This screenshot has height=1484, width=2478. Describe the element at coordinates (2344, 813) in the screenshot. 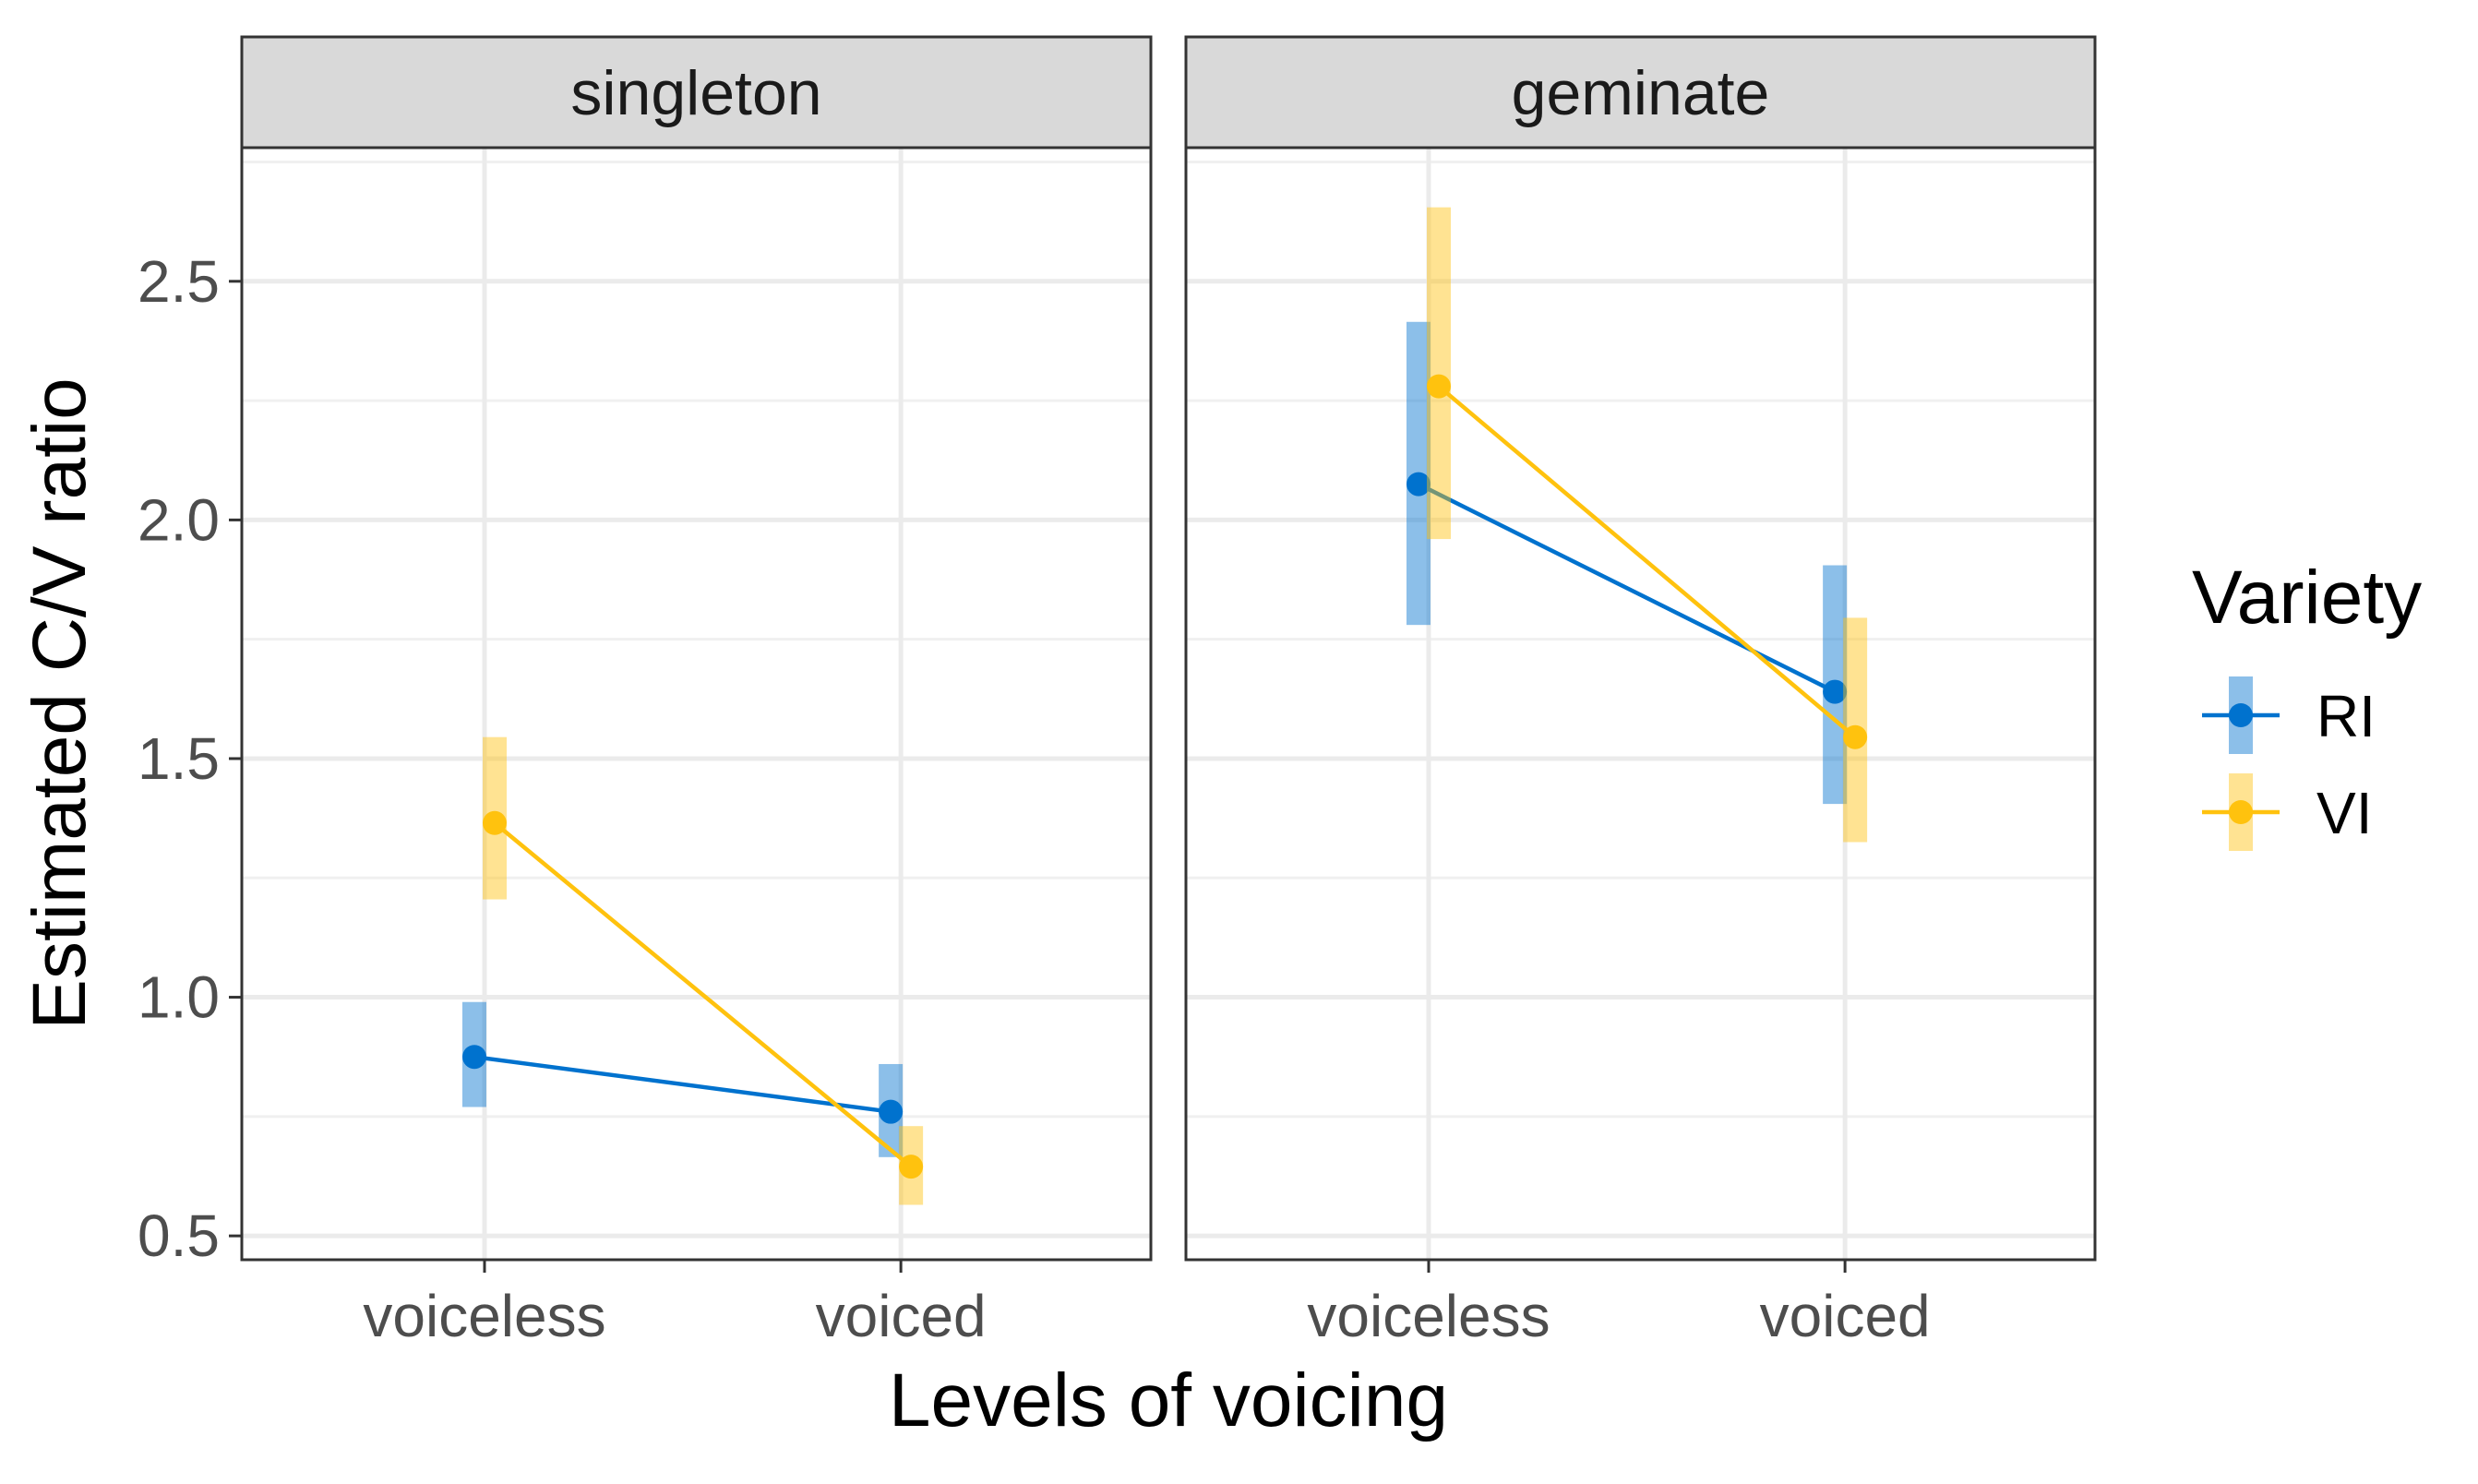

I see `legend-label: VI` at that location.